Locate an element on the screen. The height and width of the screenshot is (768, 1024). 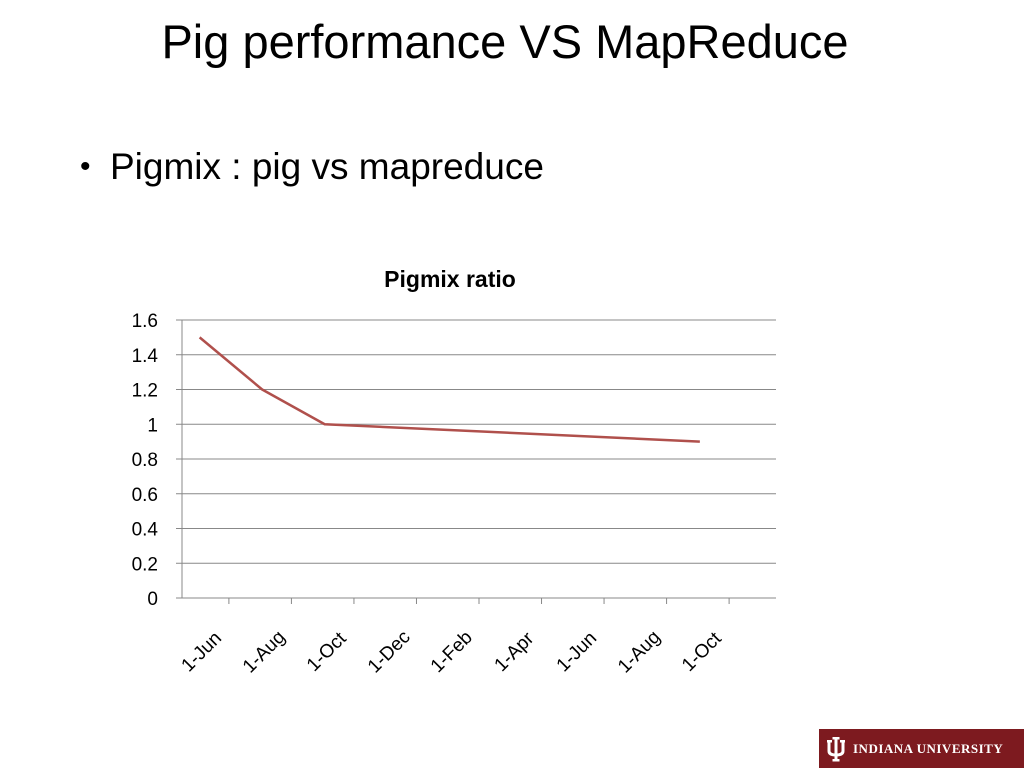
y-tick-label: 1.6 is located at coordinates (145, 321).